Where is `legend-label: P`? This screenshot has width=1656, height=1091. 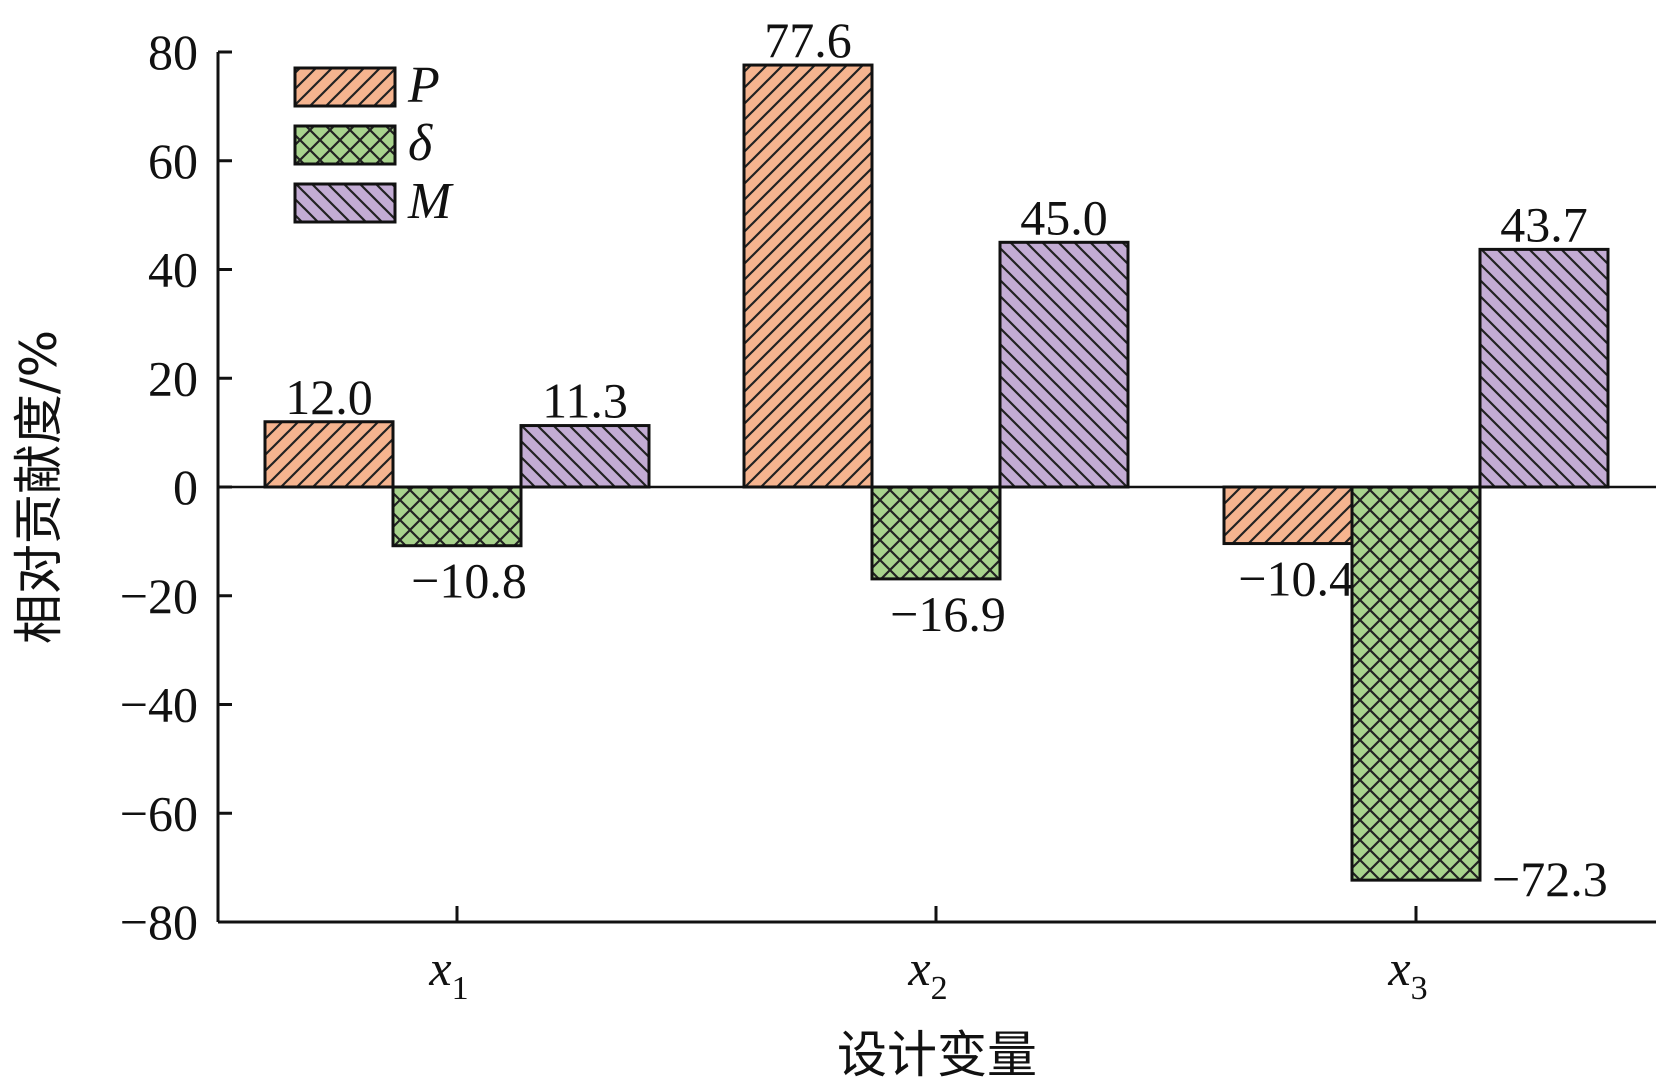
legend-label: P is located at coordinates (423, 85).